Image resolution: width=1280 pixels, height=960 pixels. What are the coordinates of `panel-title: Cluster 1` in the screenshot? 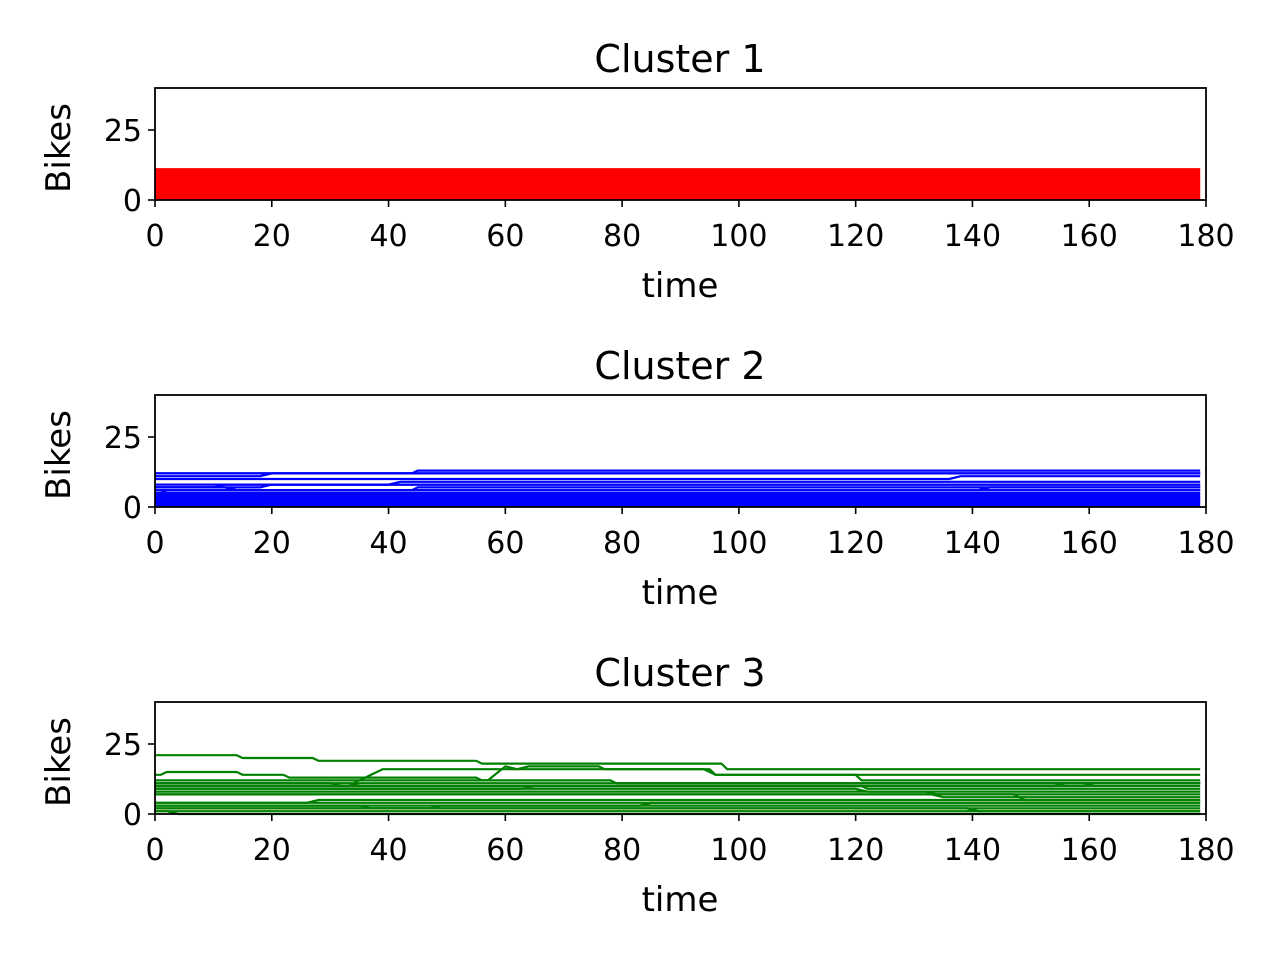 It's located at (679, 59).